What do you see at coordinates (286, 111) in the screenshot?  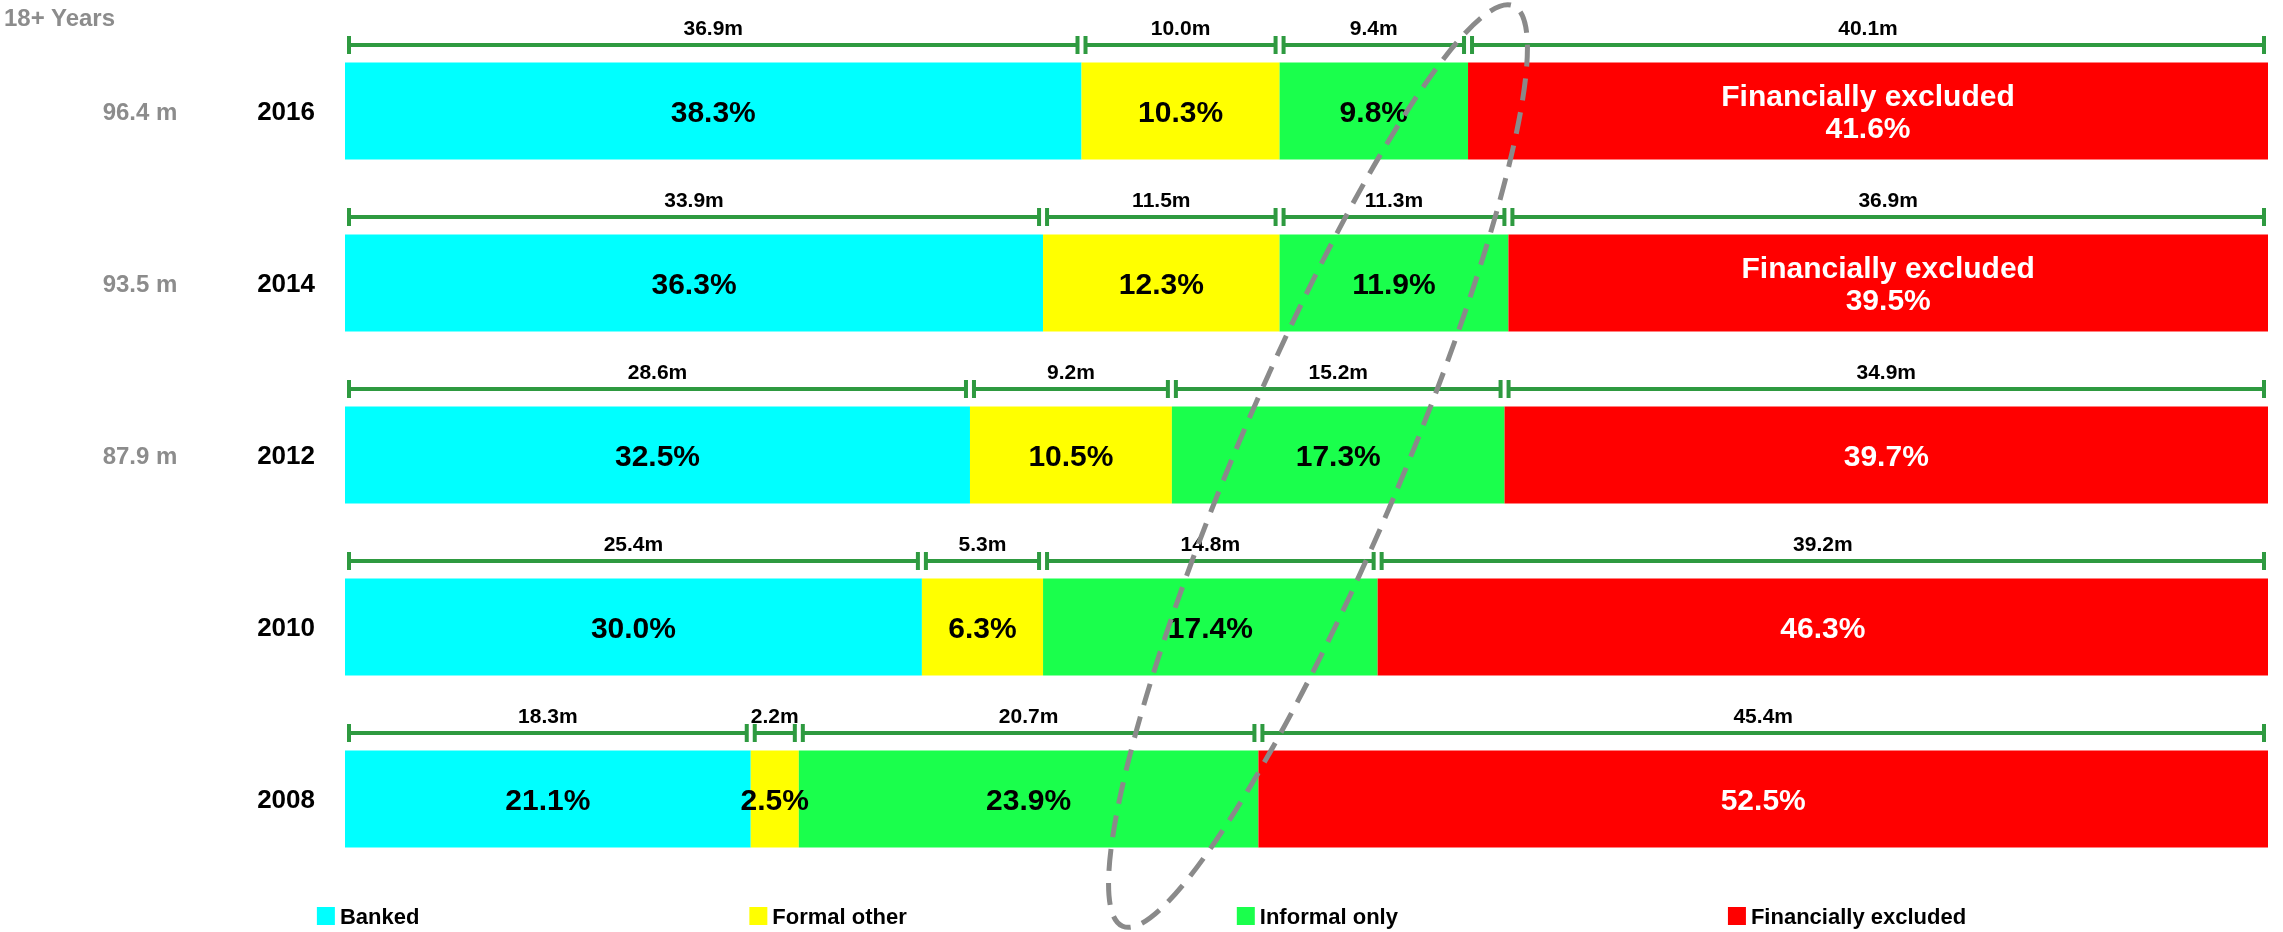 I see `y-tick-label: 2016` at bounding box center [286, 111].